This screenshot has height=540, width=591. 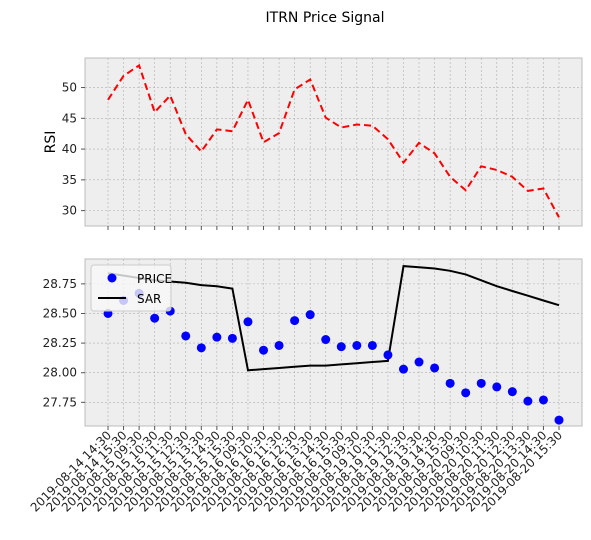 What do you see at coordinates (131, 288) in the screenshot?
I see `legend: PRICE SAR` at bounding box center [131, 288].